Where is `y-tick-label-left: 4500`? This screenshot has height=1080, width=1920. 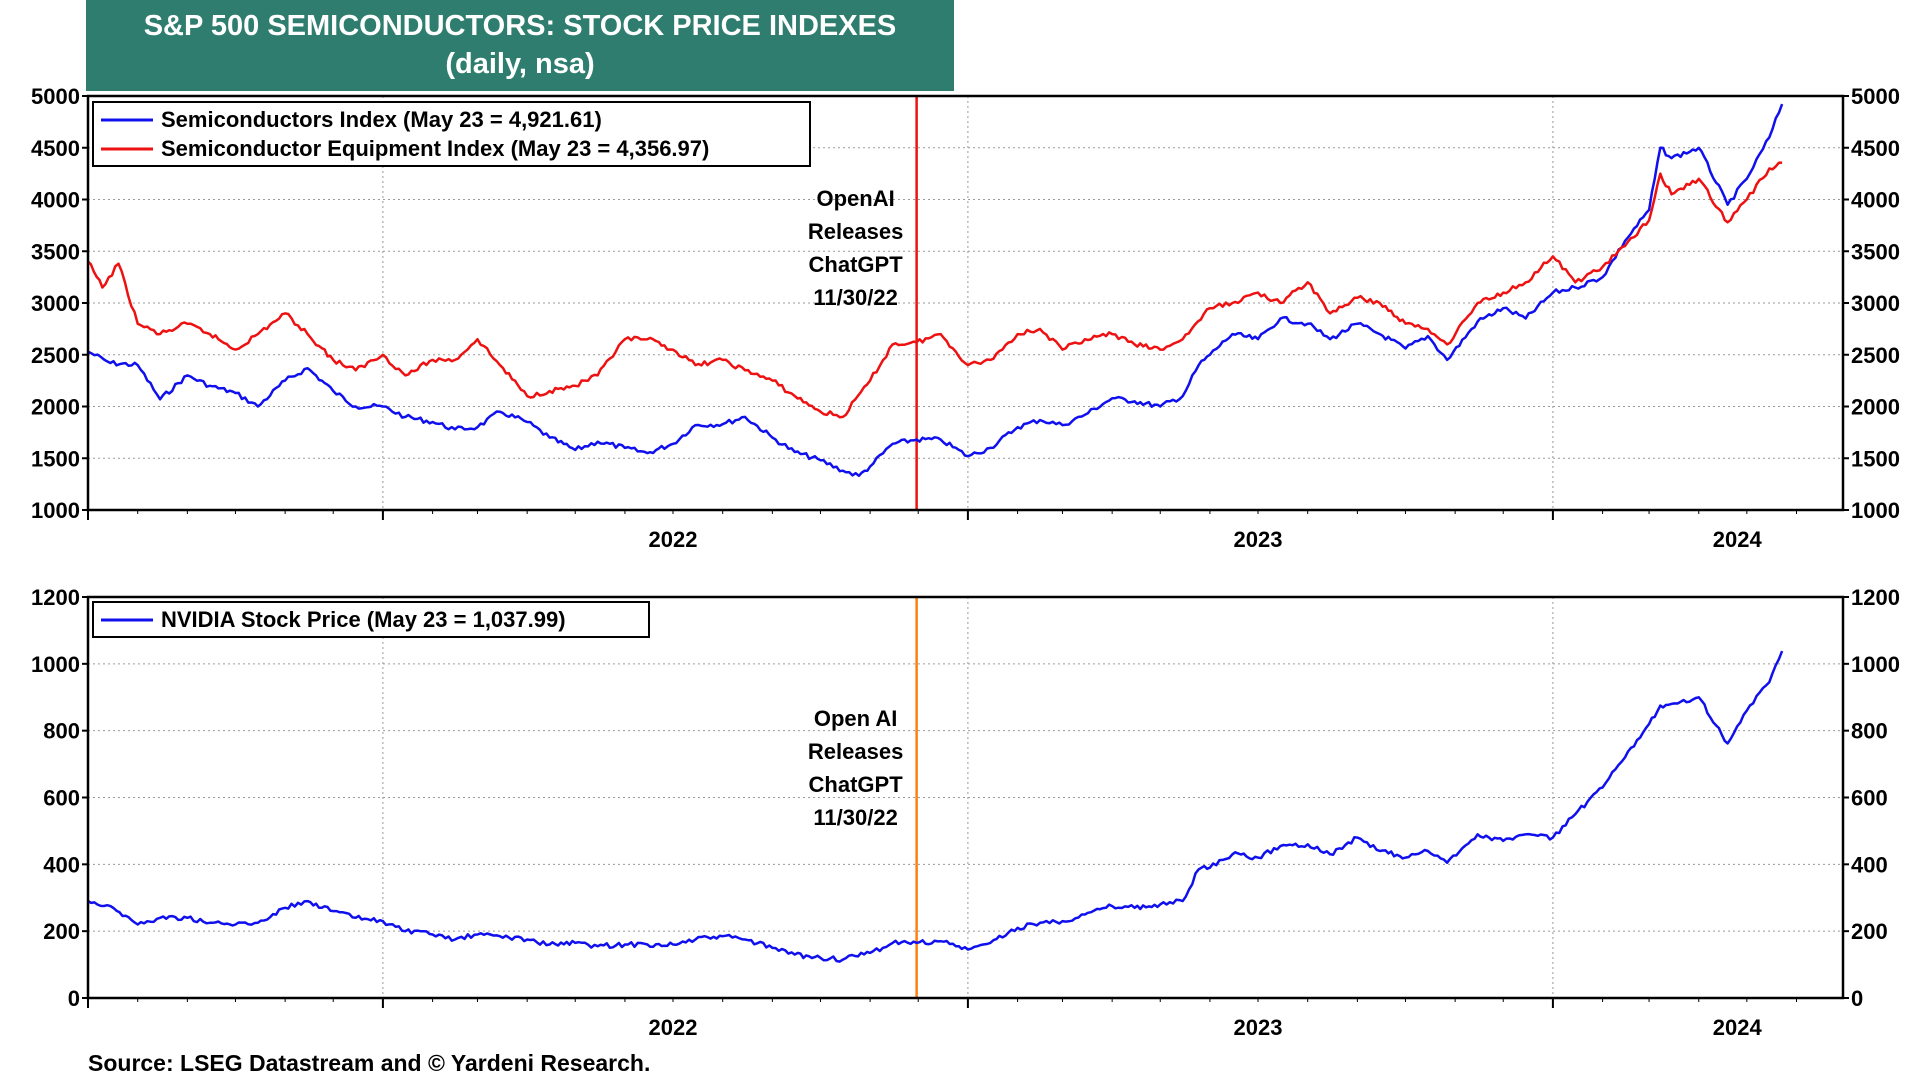 y-tick-label-left: 4500 is located at coordinates (55, 148).